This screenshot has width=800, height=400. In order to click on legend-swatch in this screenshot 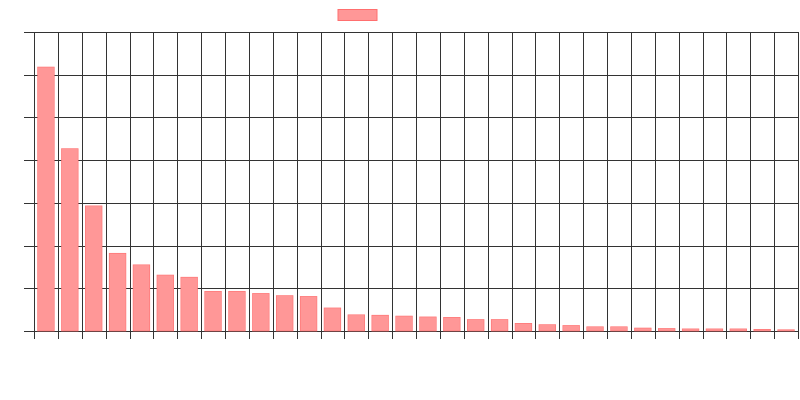, I will do `click(357, 15)`.